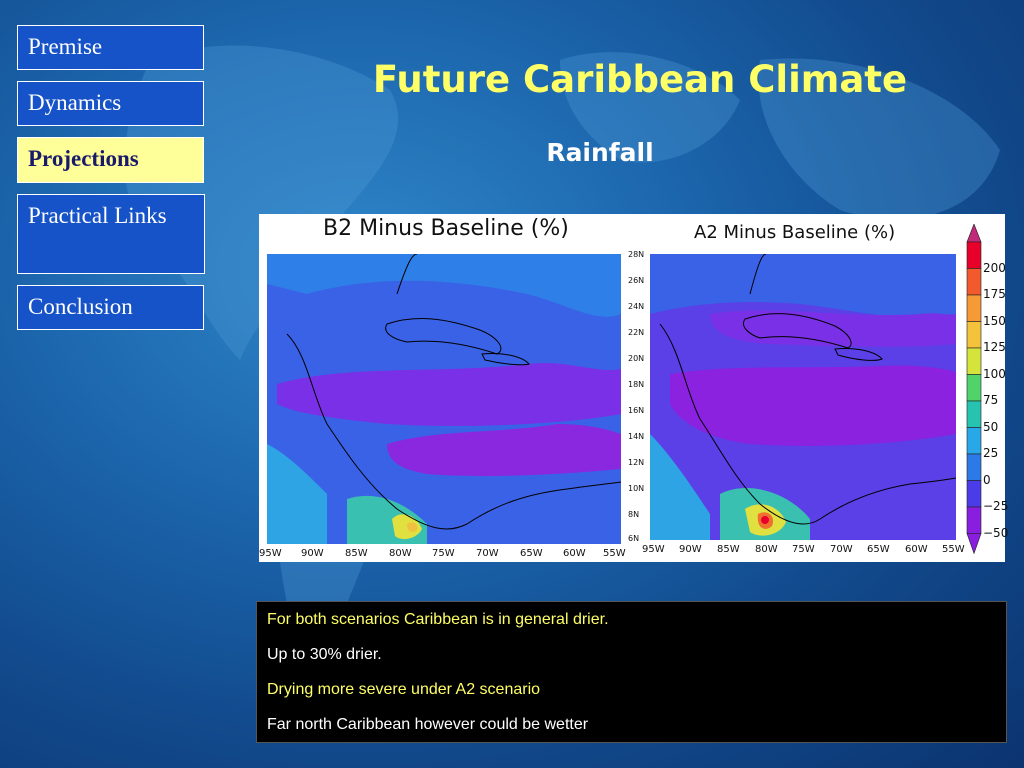 The image size is (1024, 768). What do you see at coordinates (400, 553) in the screenshot?
I see `b2-x-tick: 80W` at bounding box center [400, 553].